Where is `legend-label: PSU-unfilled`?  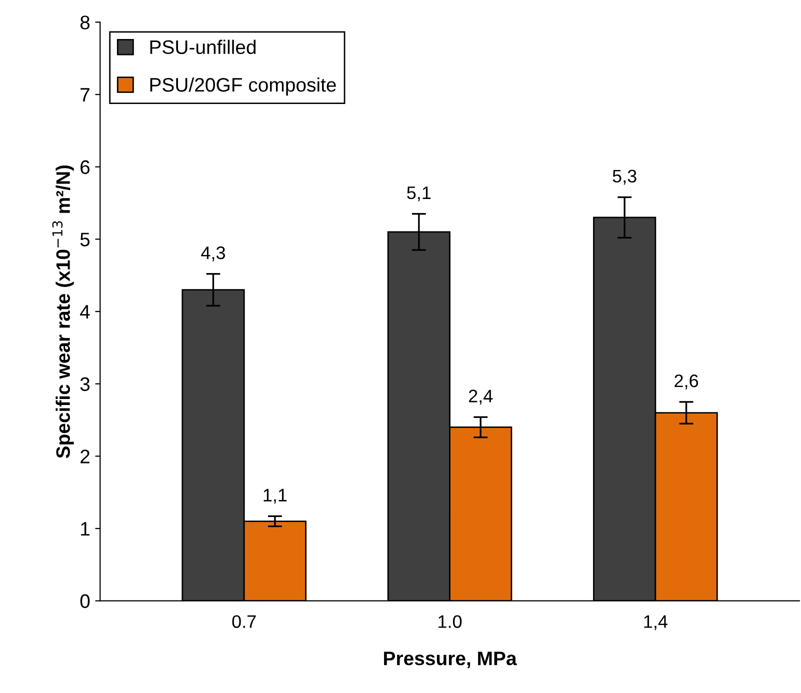 legend-label: PSU-unfilled is located at coordinates (203, 47).